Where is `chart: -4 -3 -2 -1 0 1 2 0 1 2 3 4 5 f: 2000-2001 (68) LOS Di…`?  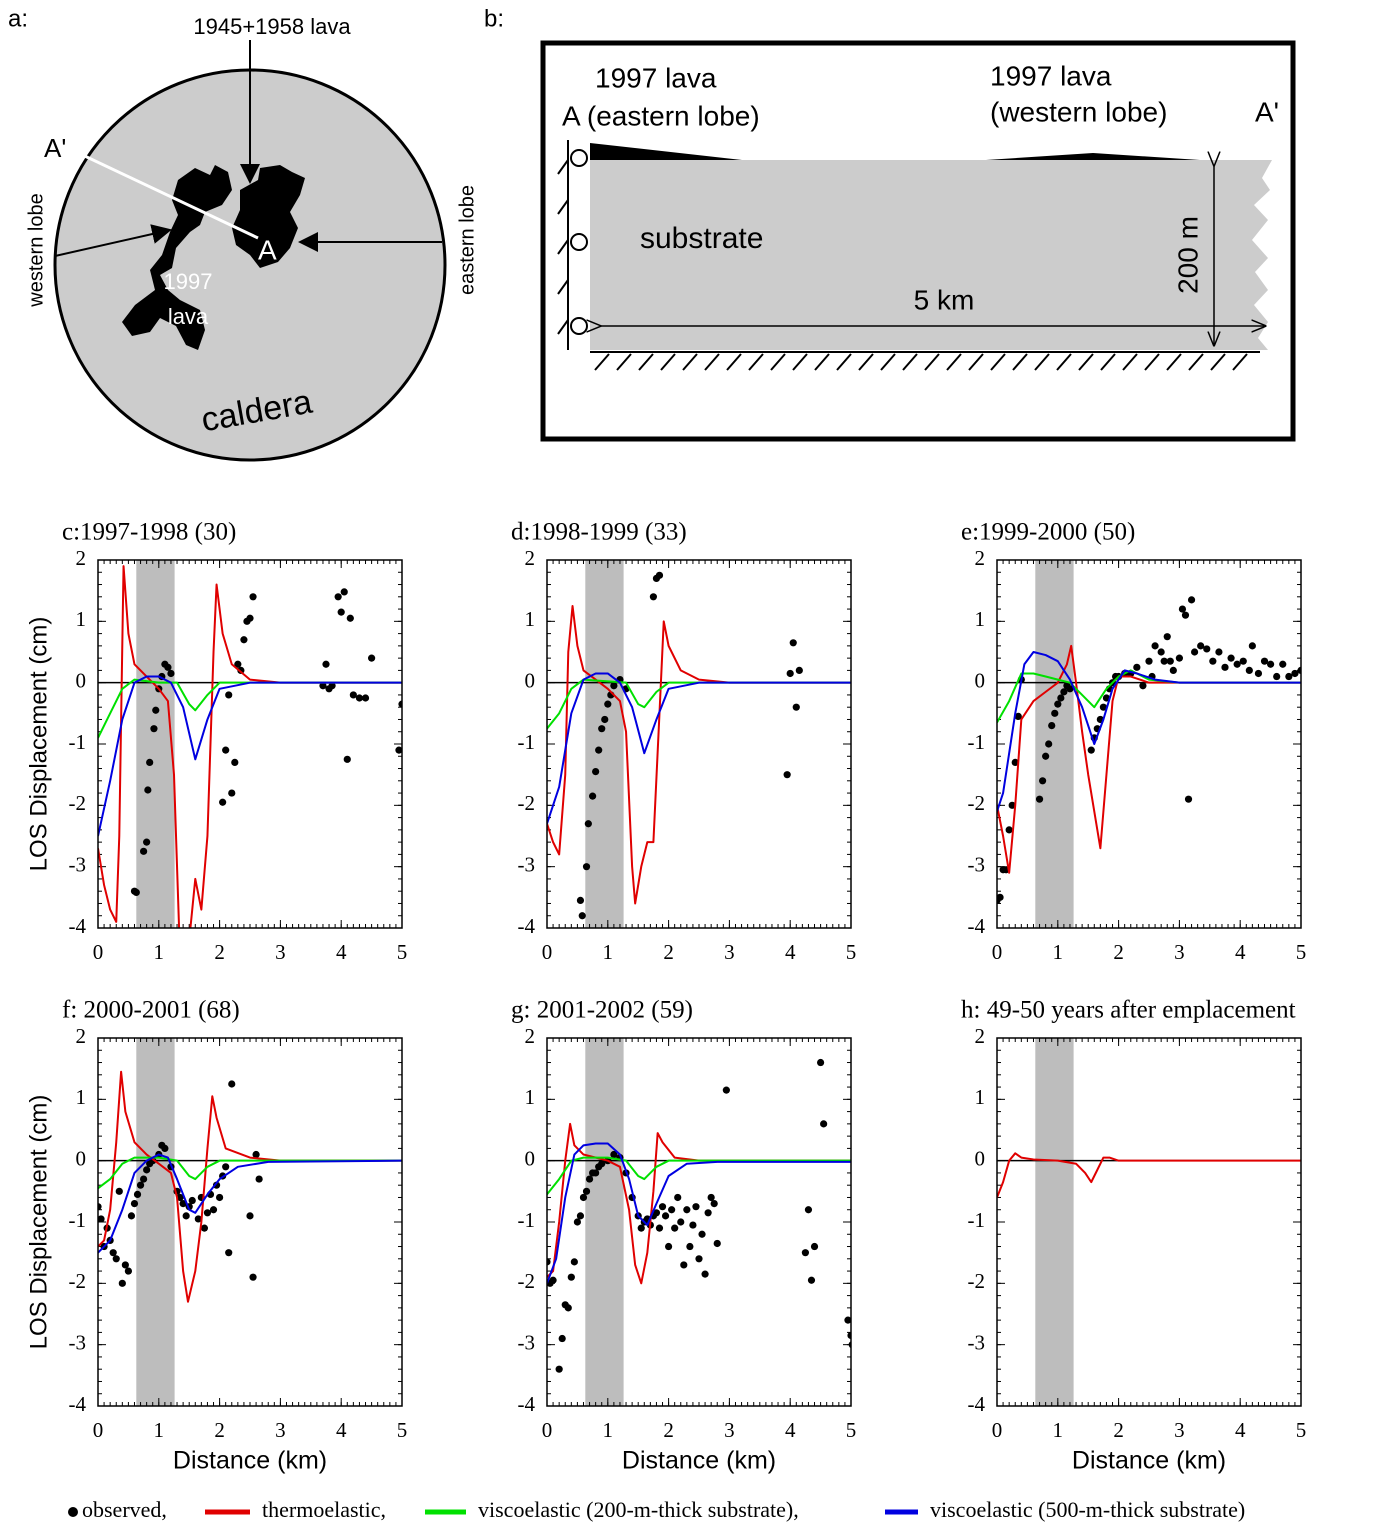
chart: -4 -3 -2 -1 0 1 2 0 1 2 3 4 5 f: 2000-2001 (68) LOS Di… is located at coordinates (216, 1236).